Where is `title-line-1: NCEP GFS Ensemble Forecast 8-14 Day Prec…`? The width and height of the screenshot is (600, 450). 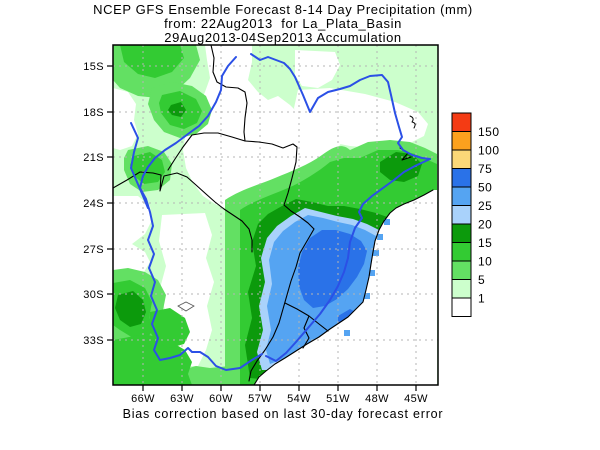 title-line-1: NCEP GFS Ensemble Forecast 8-14 Day Prec… is located at coordinates (283, 9).